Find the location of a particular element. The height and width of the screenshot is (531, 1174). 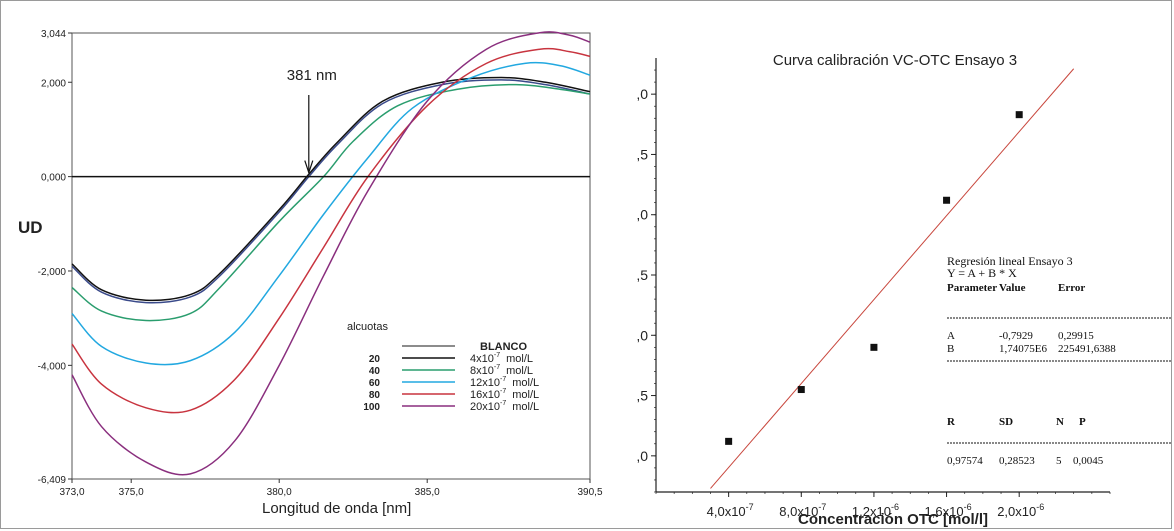

calibration-title: Curva calibración VC-OTC Ensayo 3 is located at coordinates (895, 60).